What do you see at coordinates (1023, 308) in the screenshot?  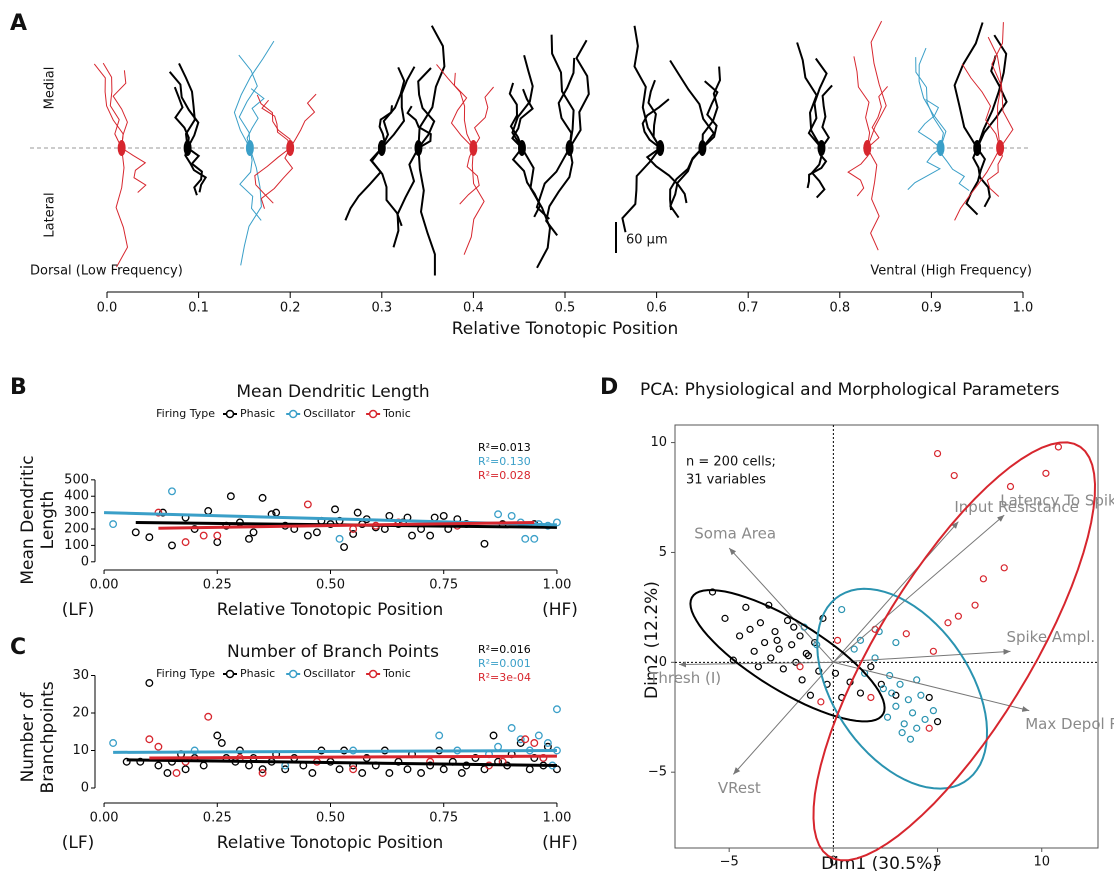 I see `x-tick-label: 1.0` at bounding box center [1023, 308].